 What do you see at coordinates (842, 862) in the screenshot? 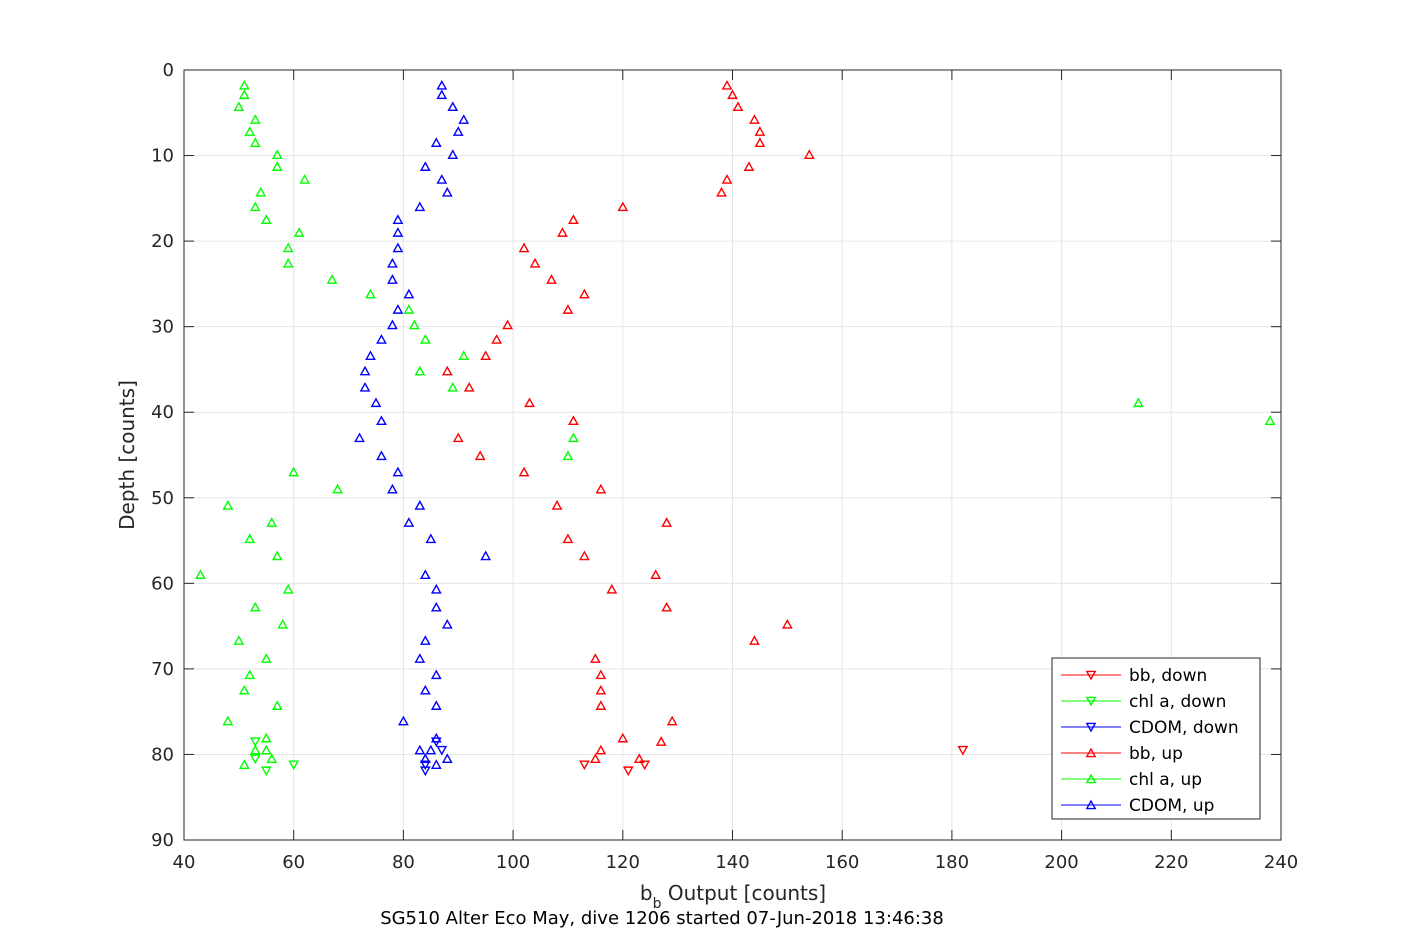
I see `x-tick-label: 160` at bounding box center [842, 862].